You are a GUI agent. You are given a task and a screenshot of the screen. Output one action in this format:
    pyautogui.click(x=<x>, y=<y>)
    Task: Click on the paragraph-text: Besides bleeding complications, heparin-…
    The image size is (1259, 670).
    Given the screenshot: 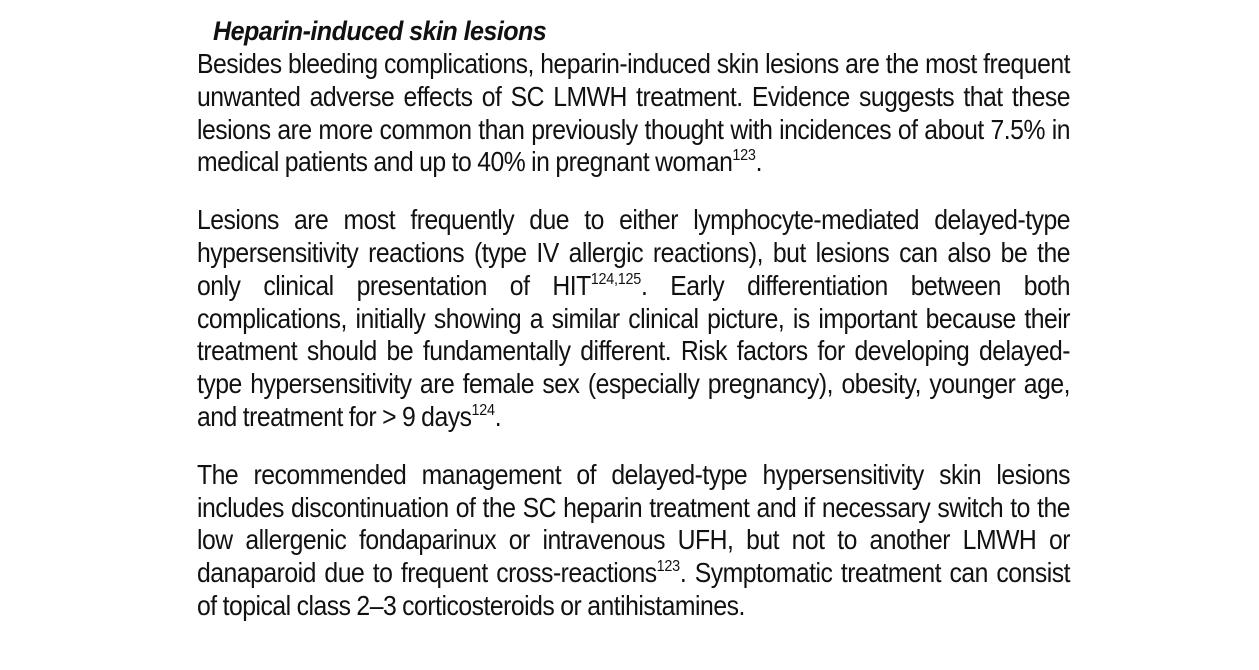 What is the action you would take?
    pyautogui.click(x=633, y=113)
    